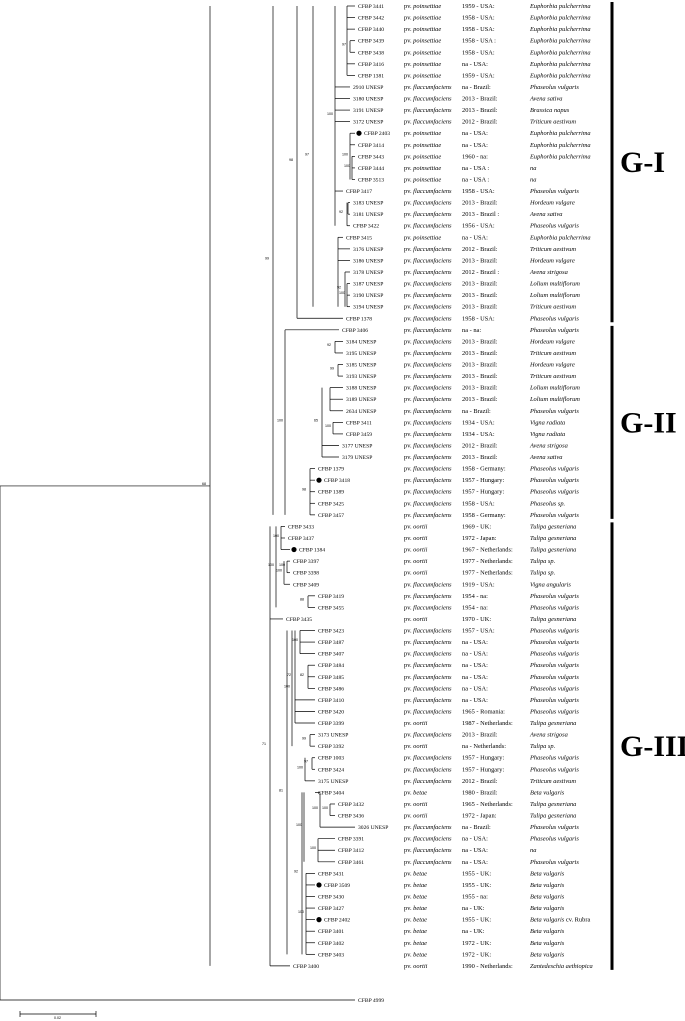 The width and height of the screenshot is (685, 1021). Describe the element at coordinates (545, 214) in the screenshot. I see `host-species: Avena sativa` at that location.